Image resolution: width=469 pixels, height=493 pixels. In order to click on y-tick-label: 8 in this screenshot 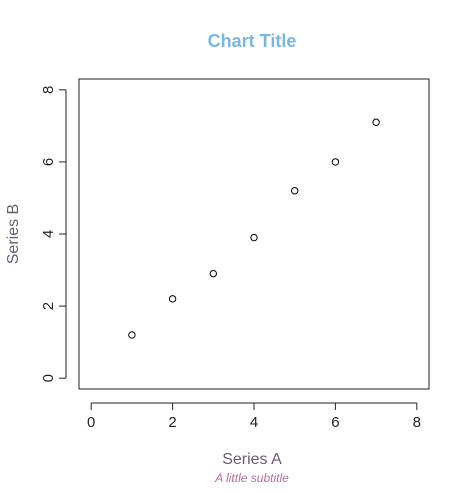, I will do `click(48, 90)`.